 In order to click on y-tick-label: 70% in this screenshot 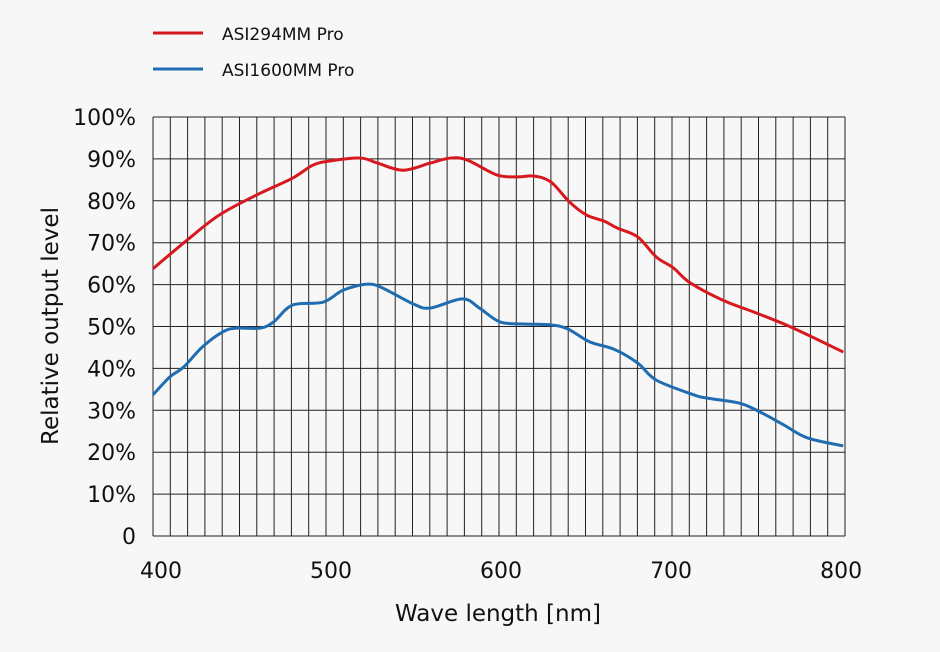, I will do `click(111, 244)`.